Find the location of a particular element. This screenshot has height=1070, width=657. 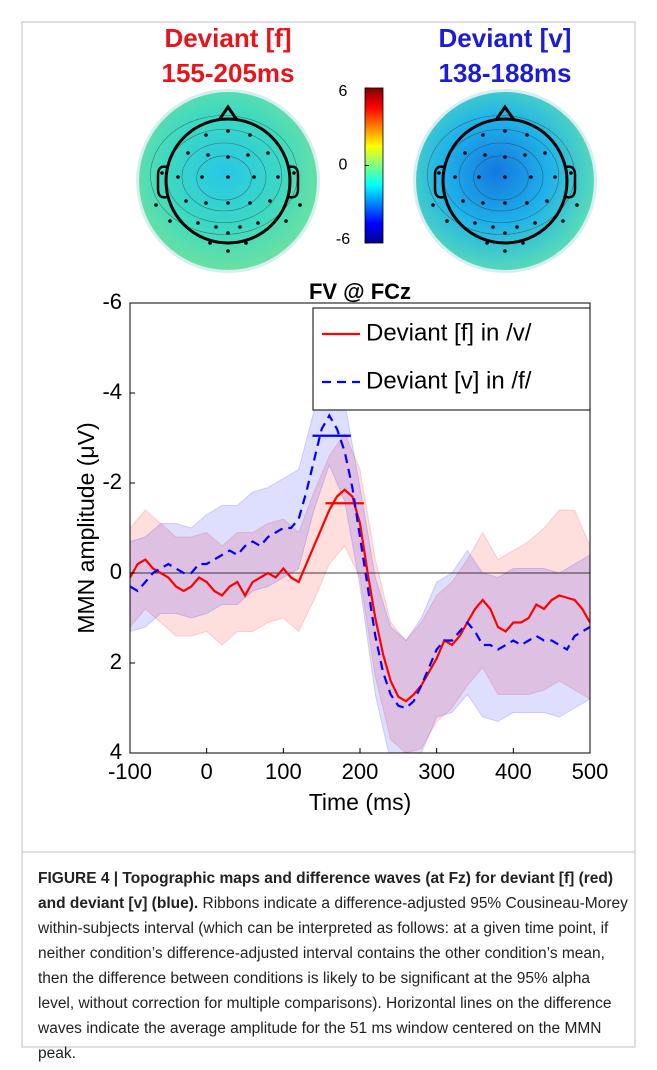

x-tick-label: 300 is located at coordinates (436, 771).